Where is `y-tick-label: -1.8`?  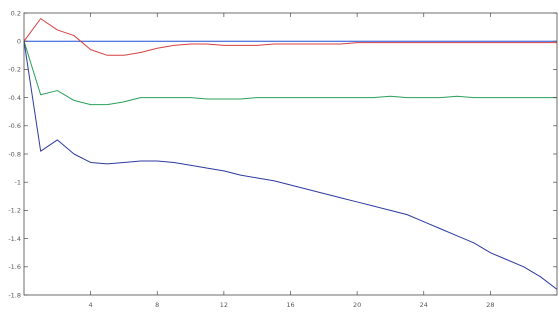 y-tick-label: -1.8 is located at coordinates (14, 295).